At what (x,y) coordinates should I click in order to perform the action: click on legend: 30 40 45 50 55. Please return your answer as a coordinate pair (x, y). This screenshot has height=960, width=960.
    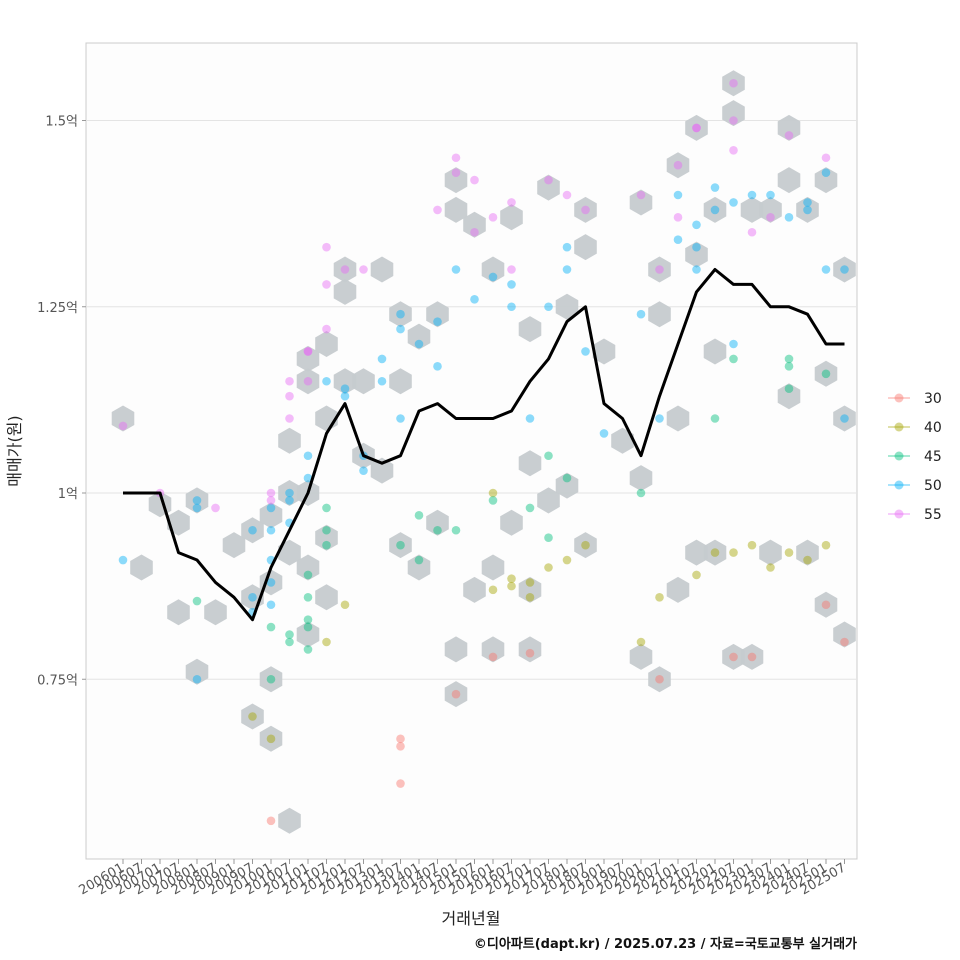
    Looking at the image, I should click on (915, 457).